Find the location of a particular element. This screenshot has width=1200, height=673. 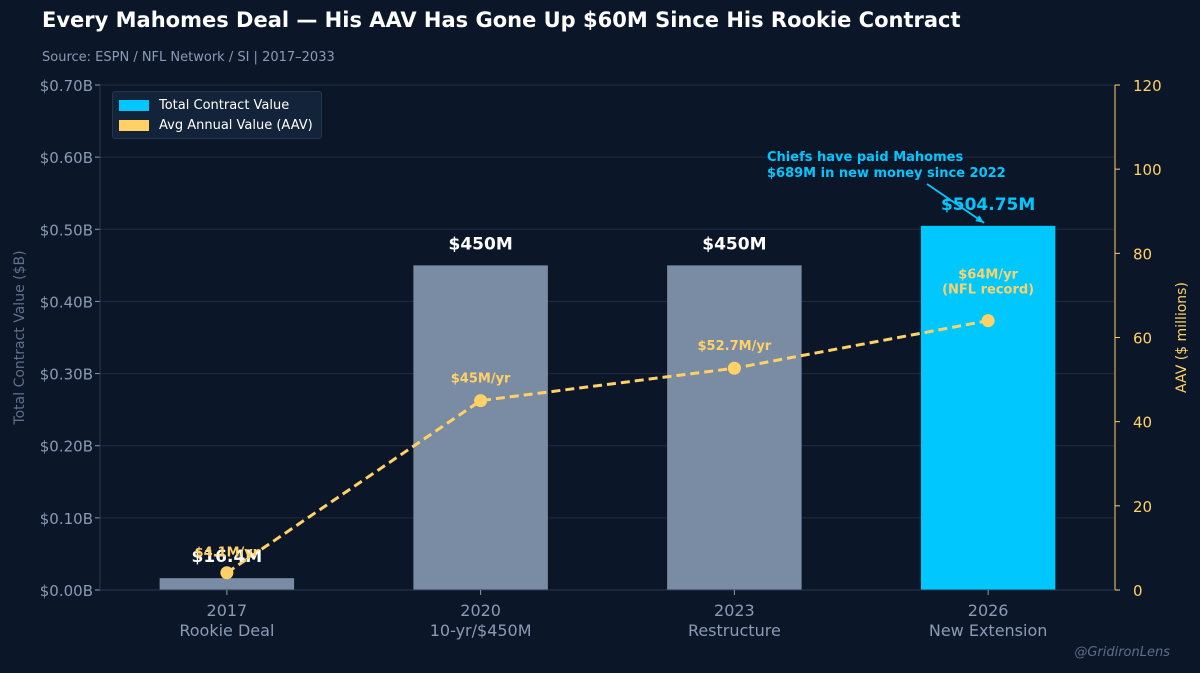

y2-tick-label: 120 is located at coordinates (1147, 86).